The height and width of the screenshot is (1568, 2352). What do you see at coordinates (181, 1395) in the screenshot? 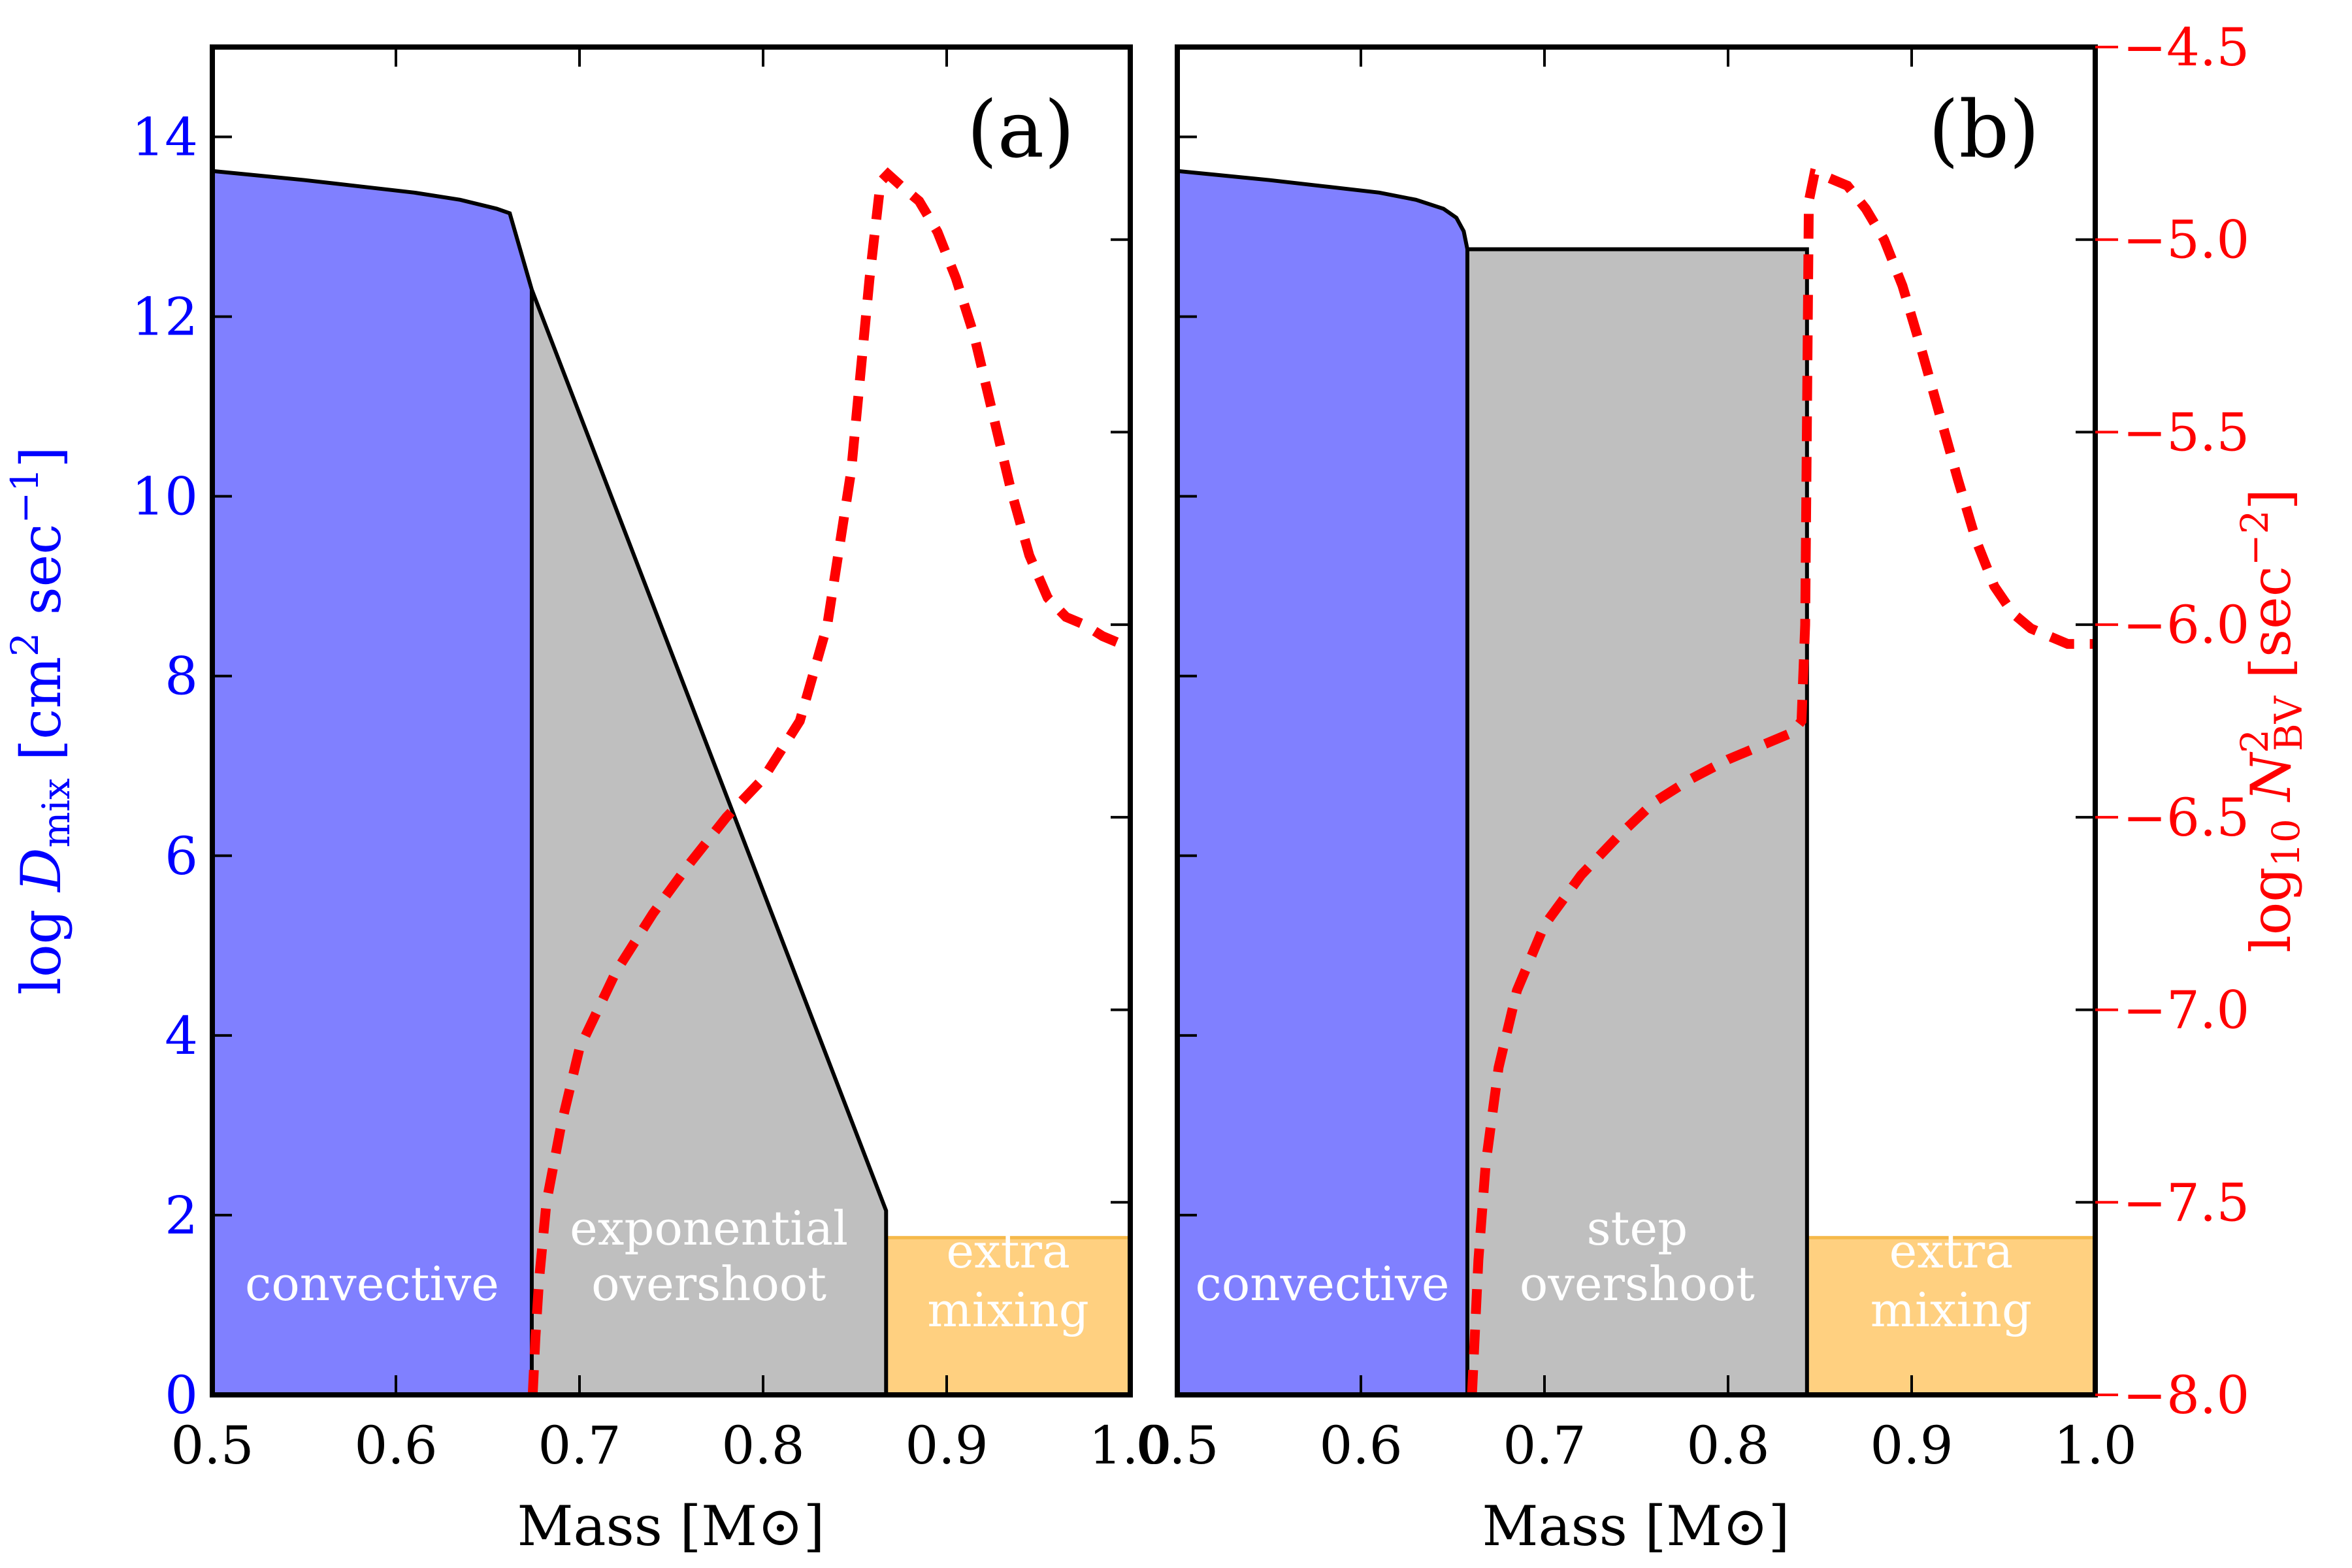
I see `left-y-tick-label: 0` at bounding box center [181, 1395].